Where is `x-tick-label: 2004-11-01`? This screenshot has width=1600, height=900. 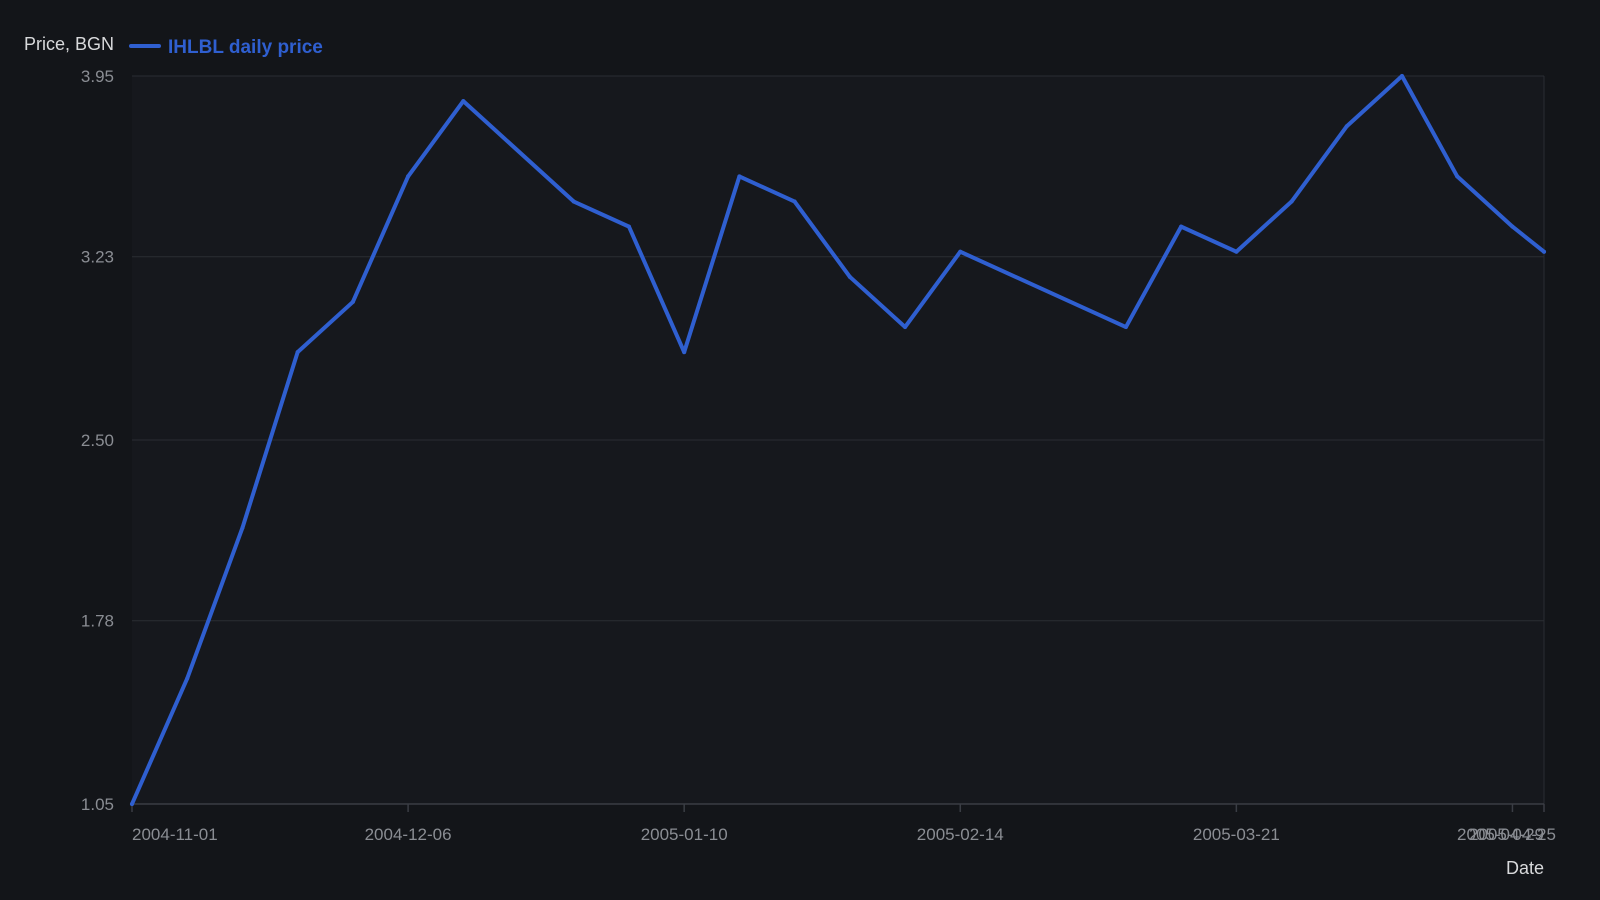 x-tick-label: 2004-11-01 is located at coordinates (175, 834).